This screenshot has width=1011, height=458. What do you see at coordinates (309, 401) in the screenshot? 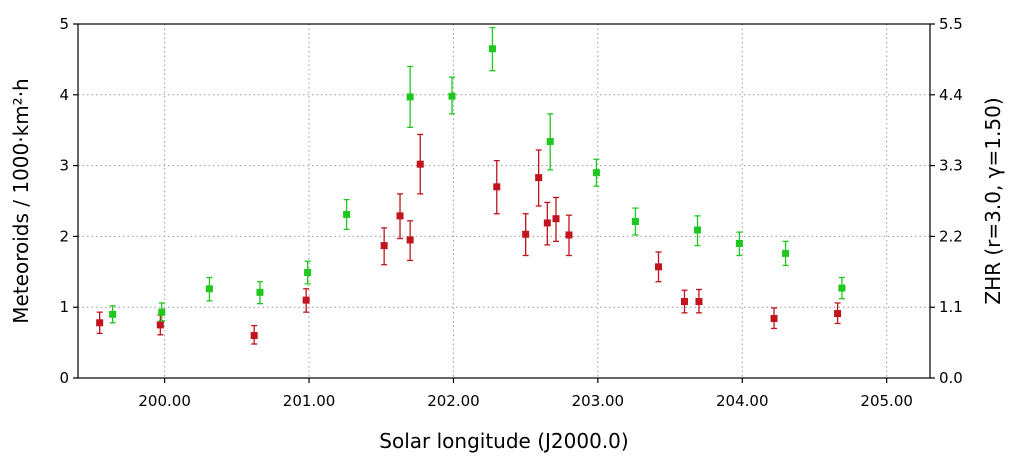
I see `x-tick-label: 201.00` at bounding box center [309, 401].